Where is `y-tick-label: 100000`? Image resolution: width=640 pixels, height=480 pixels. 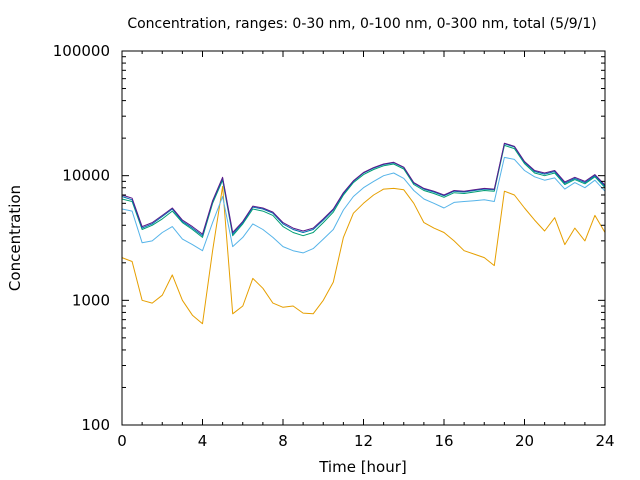
y-tick-label: 100000 is located at coordinates (81, 51).